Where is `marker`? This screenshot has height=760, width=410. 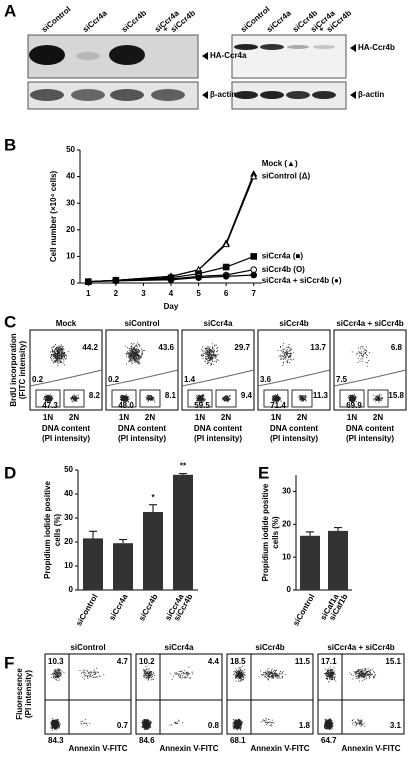
marker is located at coordinates (254, 275).